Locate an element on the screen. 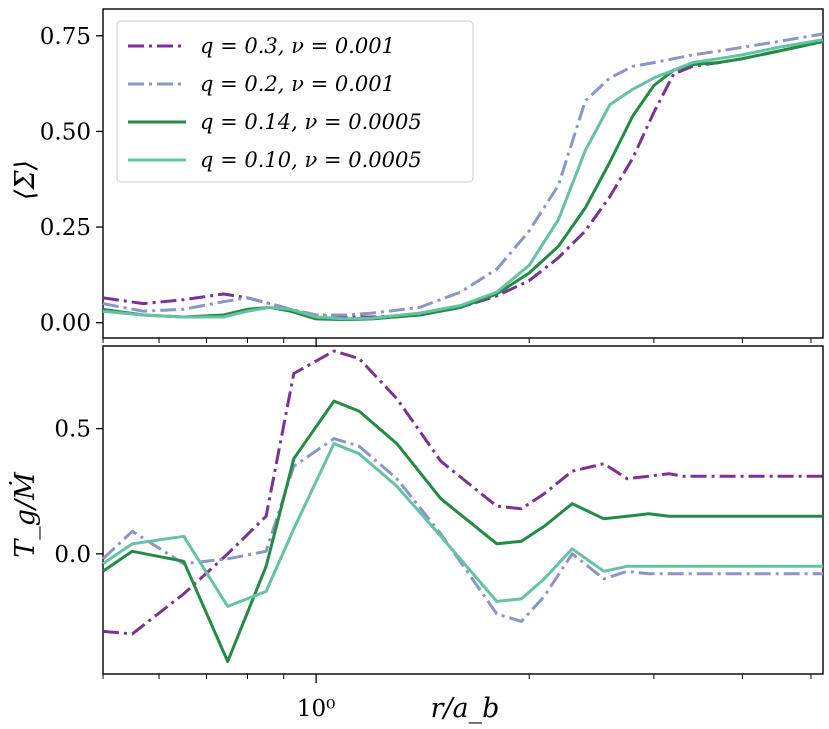 This screenshot has width=829, height=729. top-y-ticks: 0.00 0.25 0.50 0.75 is located at coordinates (71, 180).